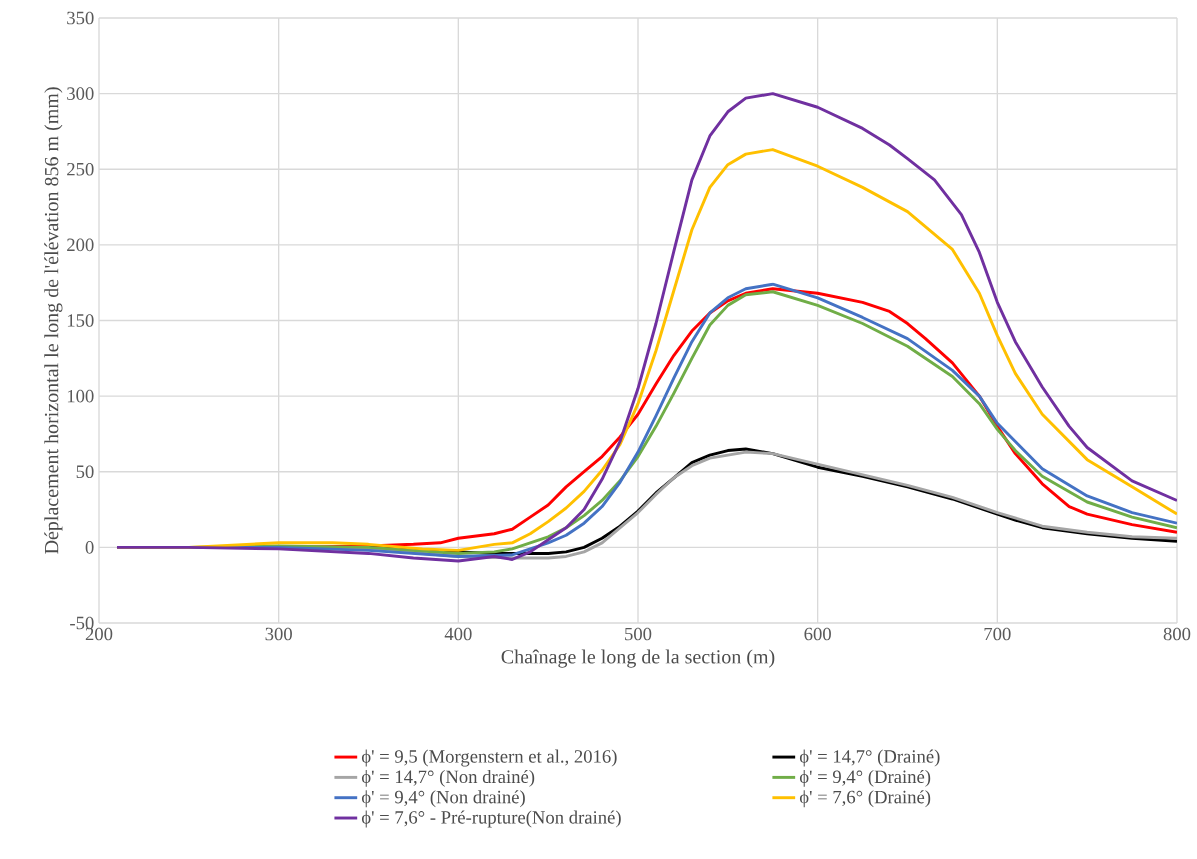 This screenshot has height=859, width=1197. I want to click on x-tick-label: 500, so click(638, 634).